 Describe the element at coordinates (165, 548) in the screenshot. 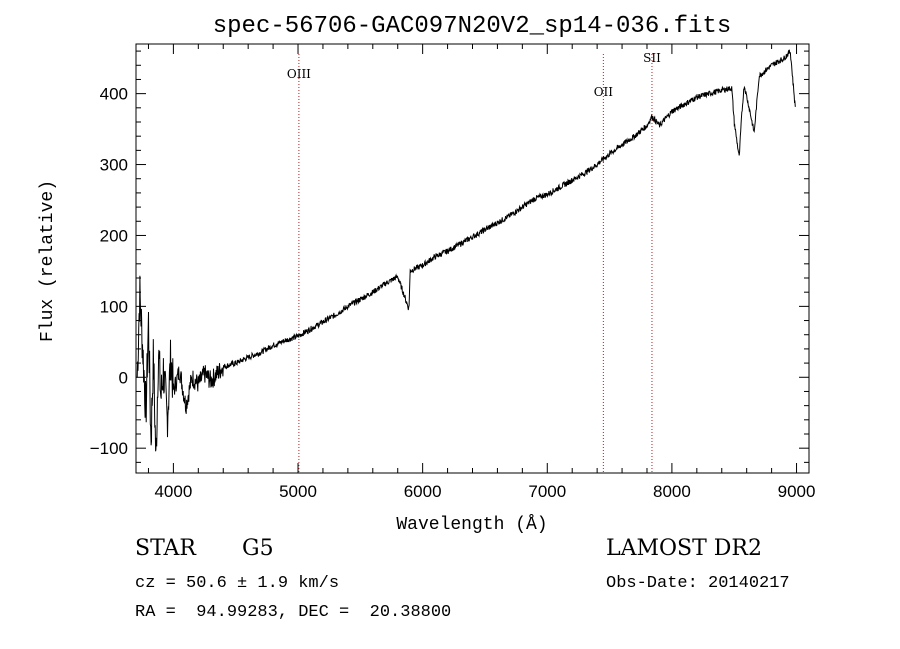

I see `class-label: STAR` at that location.